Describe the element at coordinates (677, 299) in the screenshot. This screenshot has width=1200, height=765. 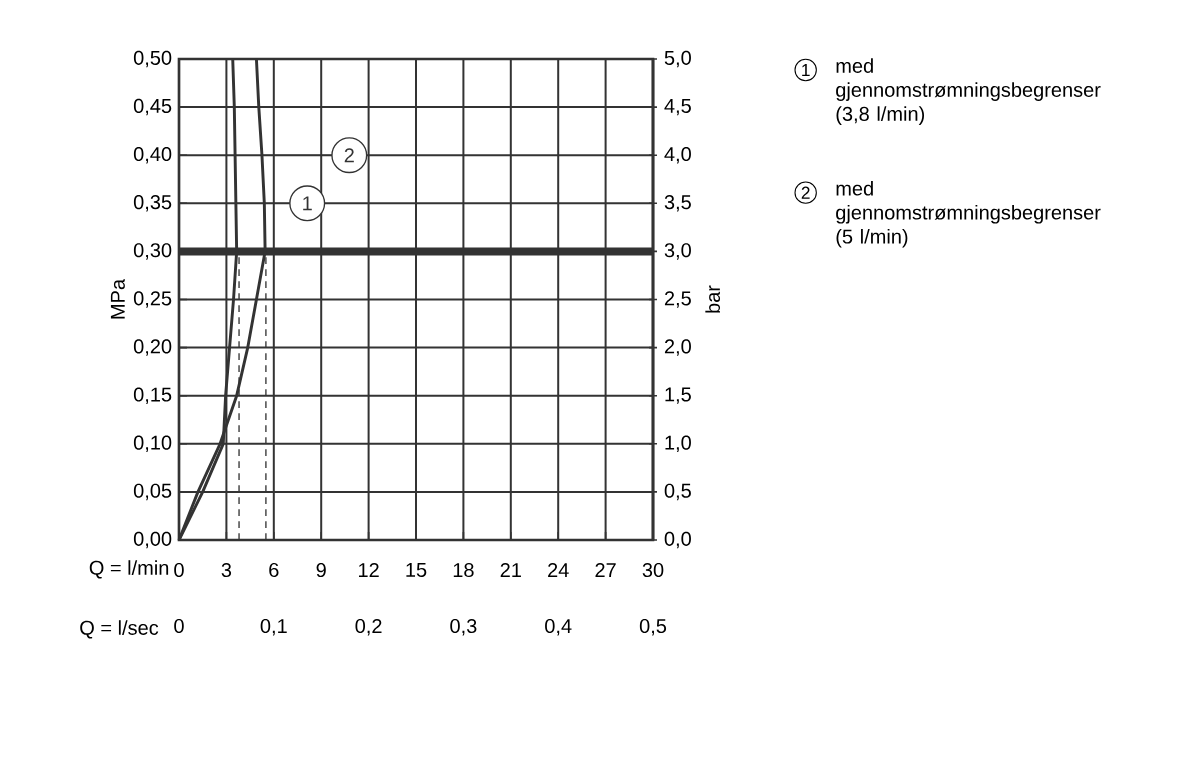
I see `y2-tick-label: 2,5` at that location.